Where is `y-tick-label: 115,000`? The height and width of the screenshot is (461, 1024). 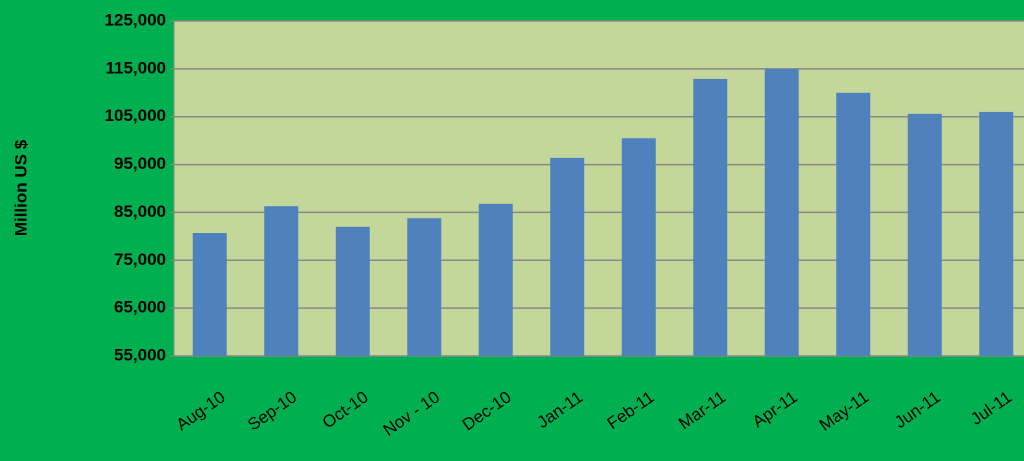 y-tick-label: 115,000 is located at coordinates (135, 67).